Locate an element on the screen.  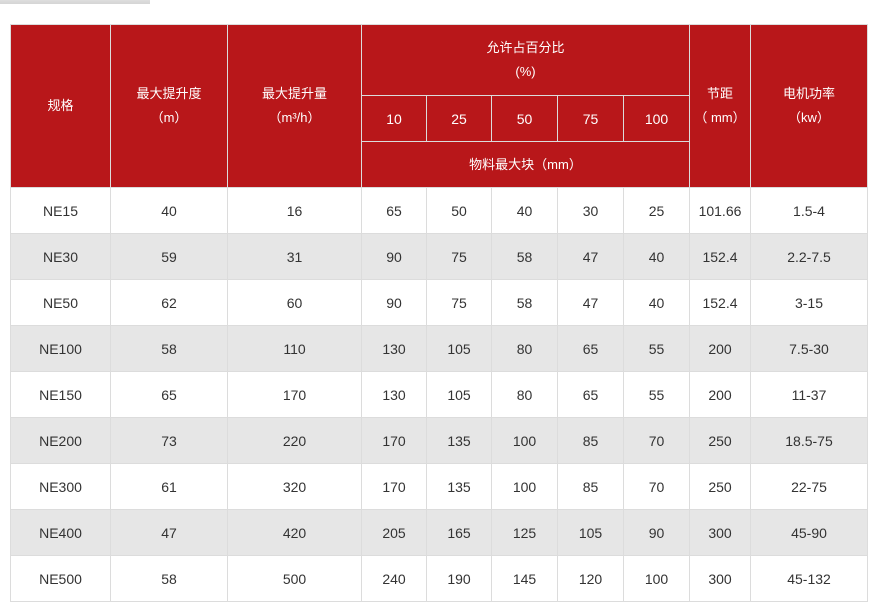
header-pct: 75 is located at coordinates (590, 118).